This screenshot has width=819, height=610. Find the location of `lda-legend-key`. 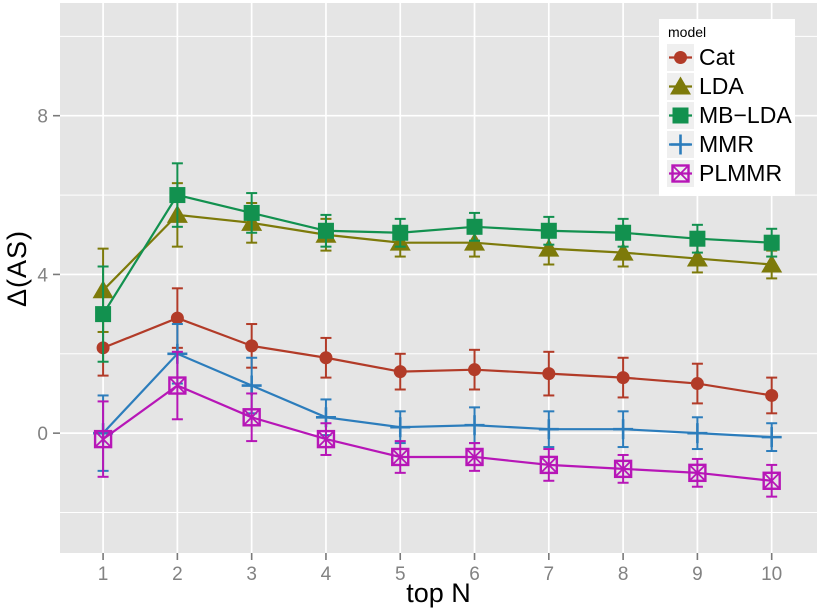

lda-legend-key is located at coordinates (680, 86).